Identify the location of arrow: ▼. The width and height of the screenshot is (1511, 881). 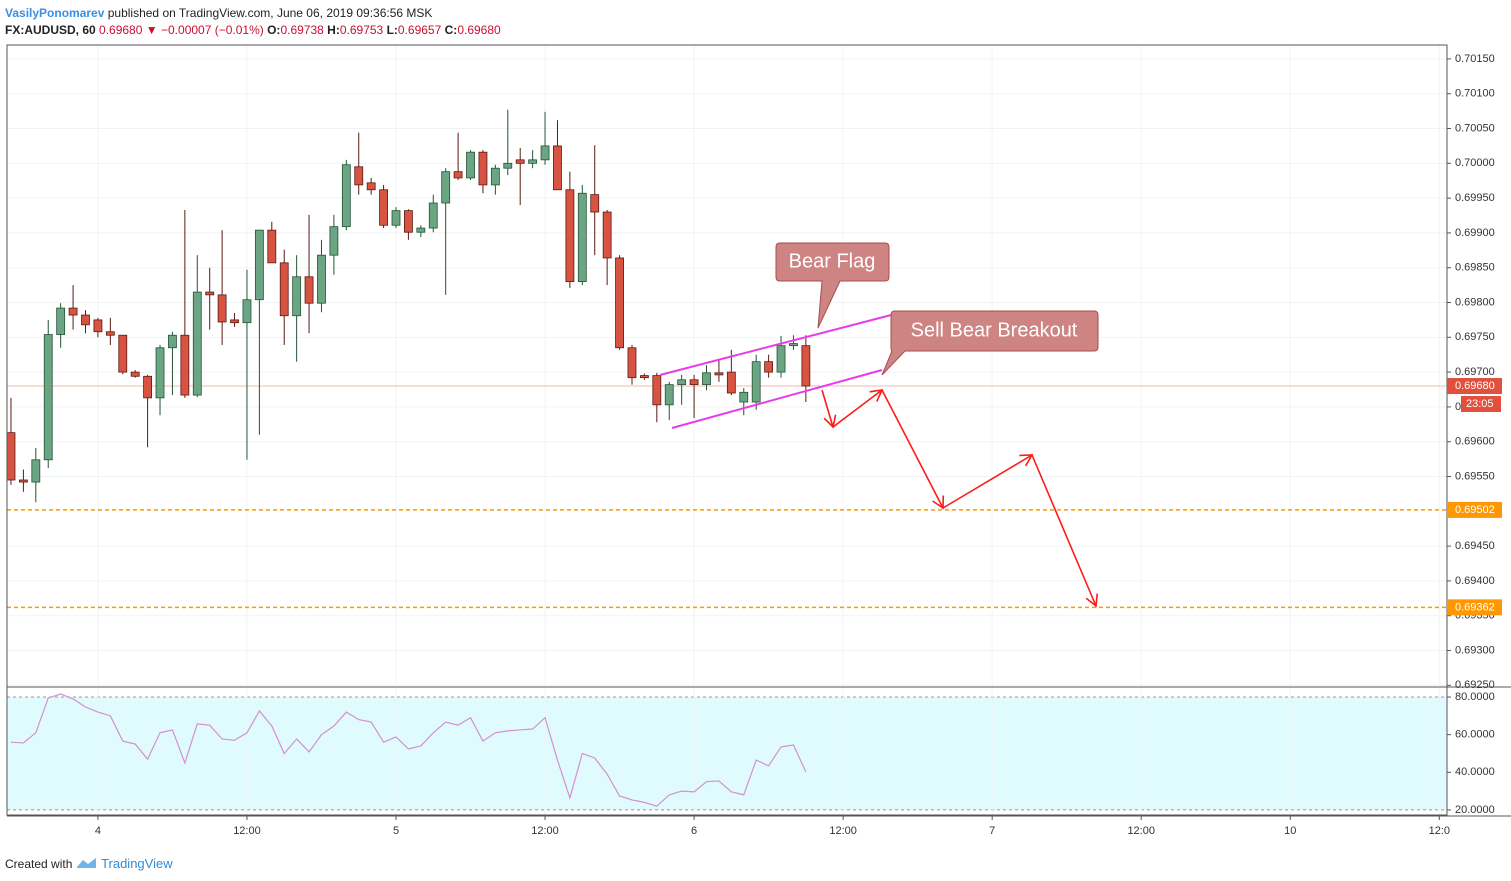
(151, 30).